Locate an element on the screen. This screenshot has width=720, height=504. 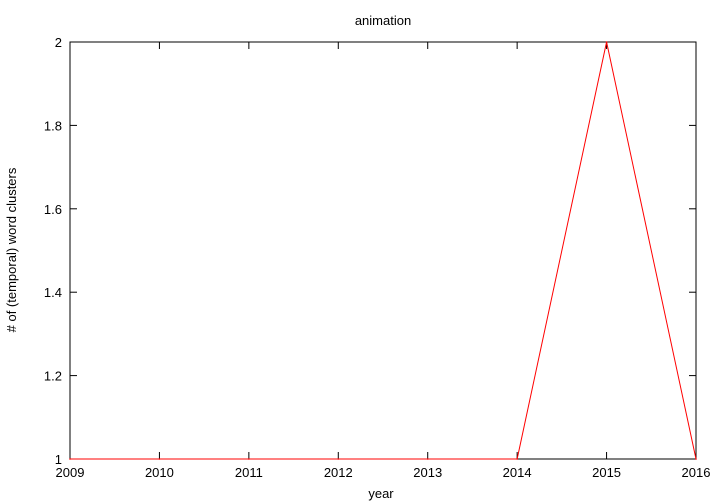
y-tick-label: 1.4 is located at coordinates (53, 292).